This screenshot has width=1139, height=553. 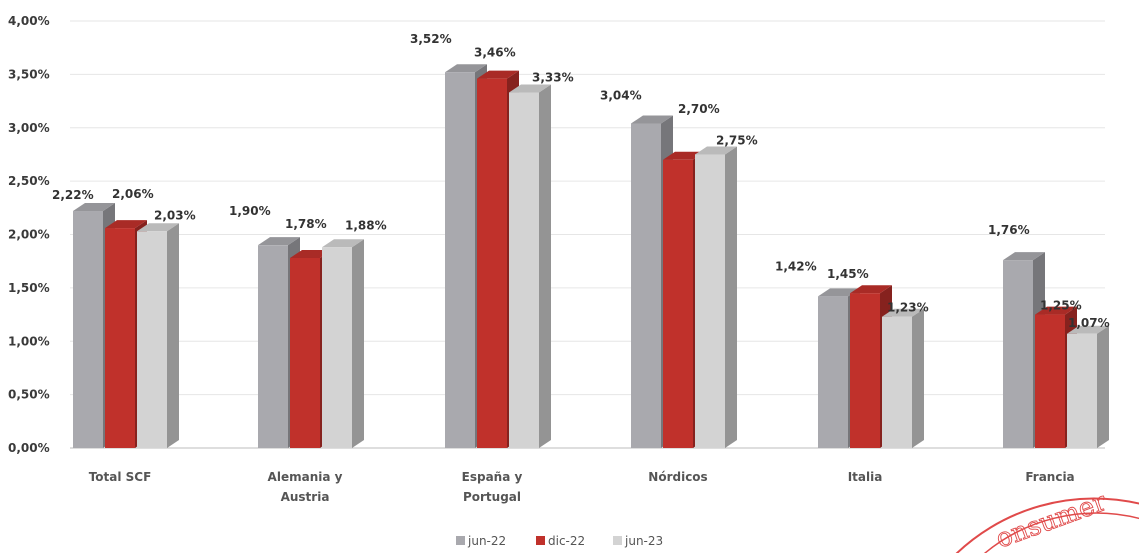 What do you see at coordinates (495, 53) in the screenshot?
I see `data-label: 3,46%` at bounding box center [495, 53].